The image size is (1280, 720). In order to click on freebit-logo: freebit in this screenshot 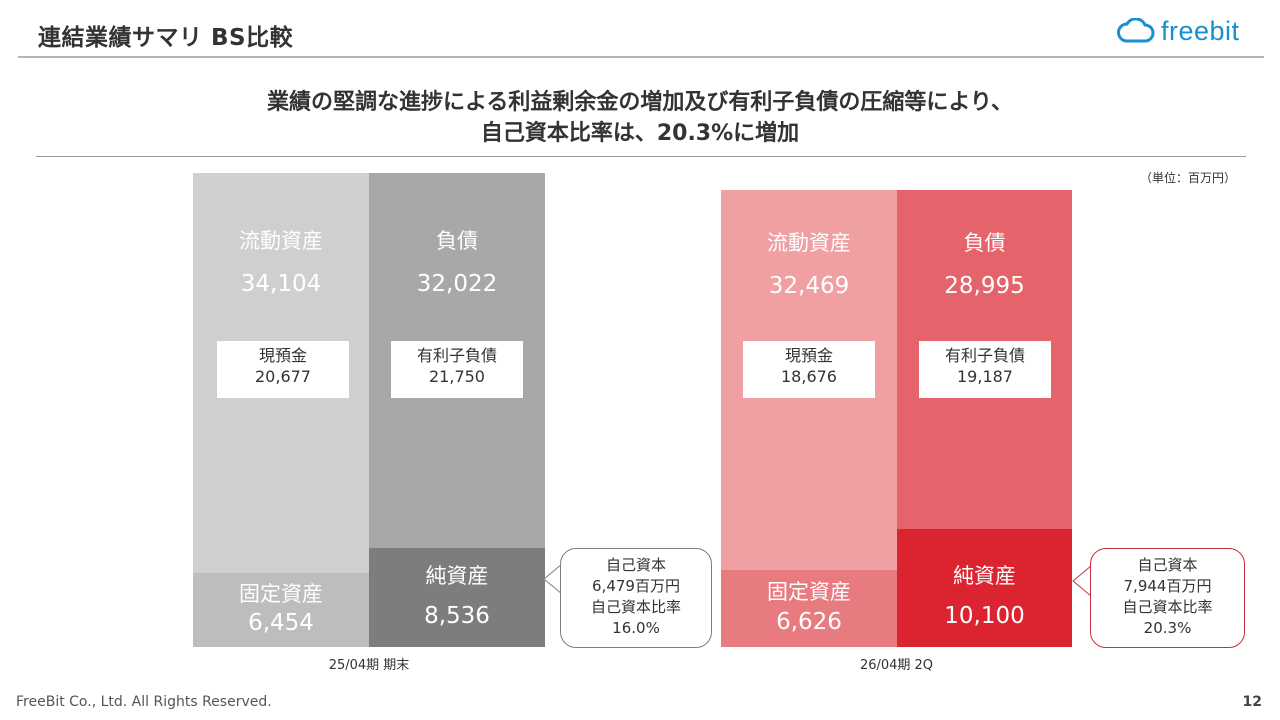, I will do `click(1178, 31)`.